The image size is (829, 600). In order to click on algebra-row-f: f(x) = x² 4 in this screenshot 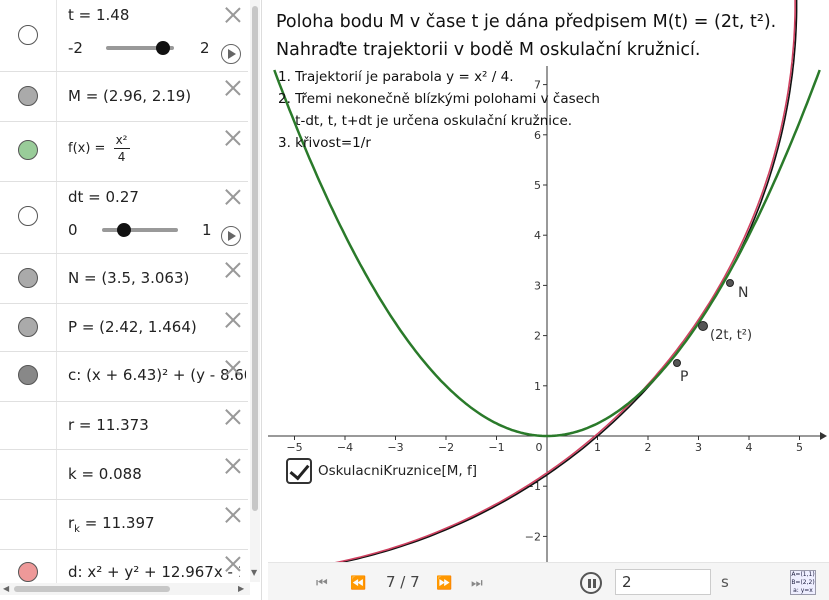, I will do `click(124, 152)`.